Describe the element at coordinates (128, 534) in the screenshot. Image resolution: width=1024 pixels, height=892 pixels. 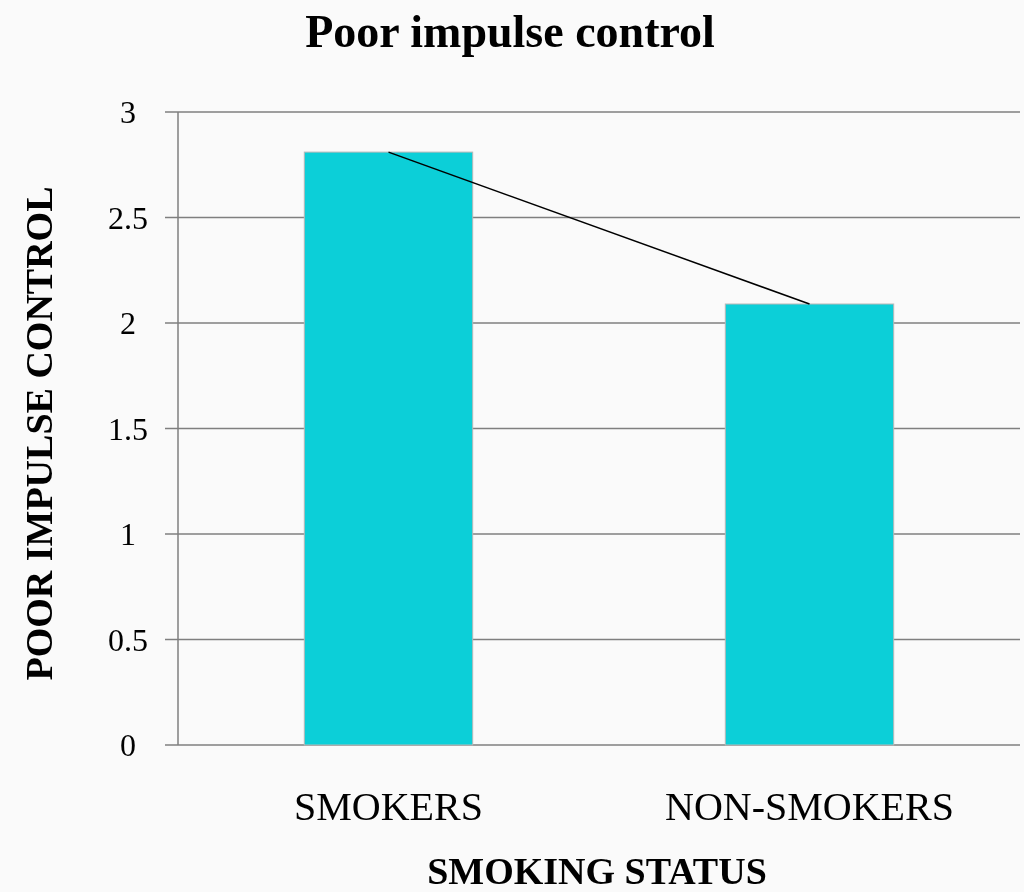
I see `y-tick-label: 1` at that location.